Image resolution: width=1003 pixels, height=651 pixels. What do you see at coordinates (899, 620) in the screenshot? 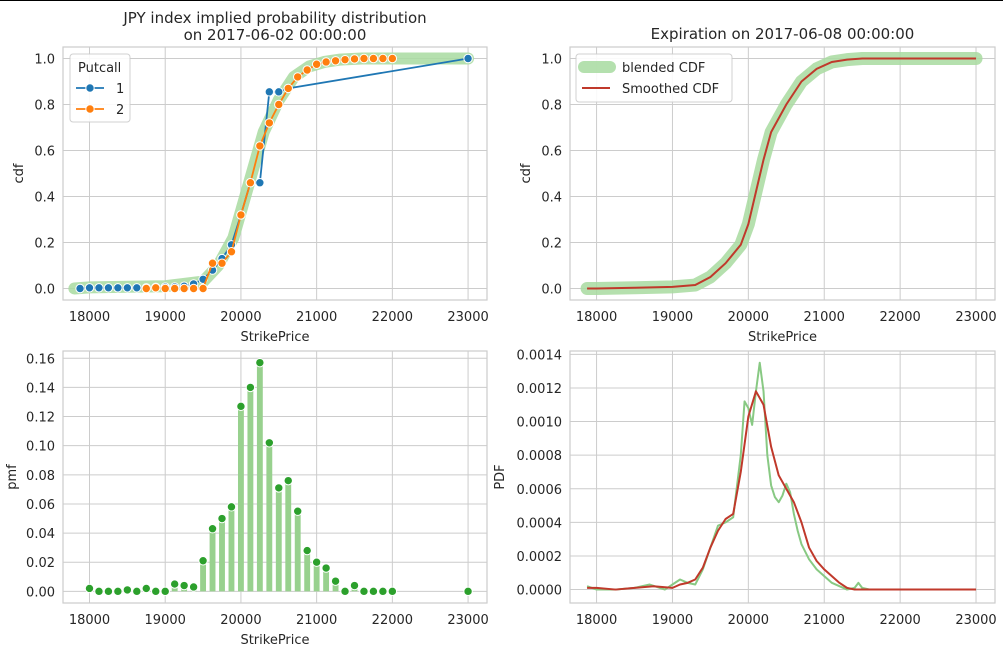
I see `x-tick-label: 22000` at bounding box center [899, 620].